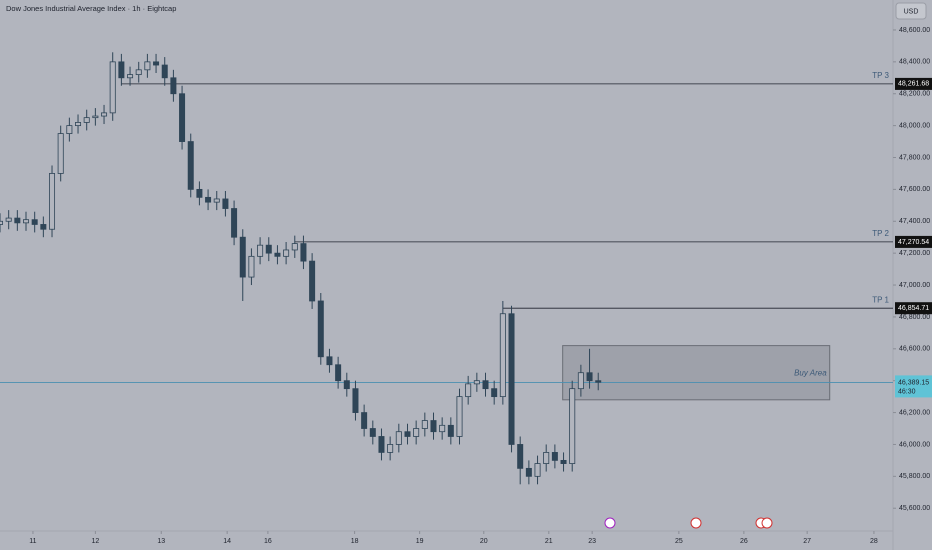 The image size is (932, 550). I want to click on y-tick-label: 47,800.00, so click(914, 157).